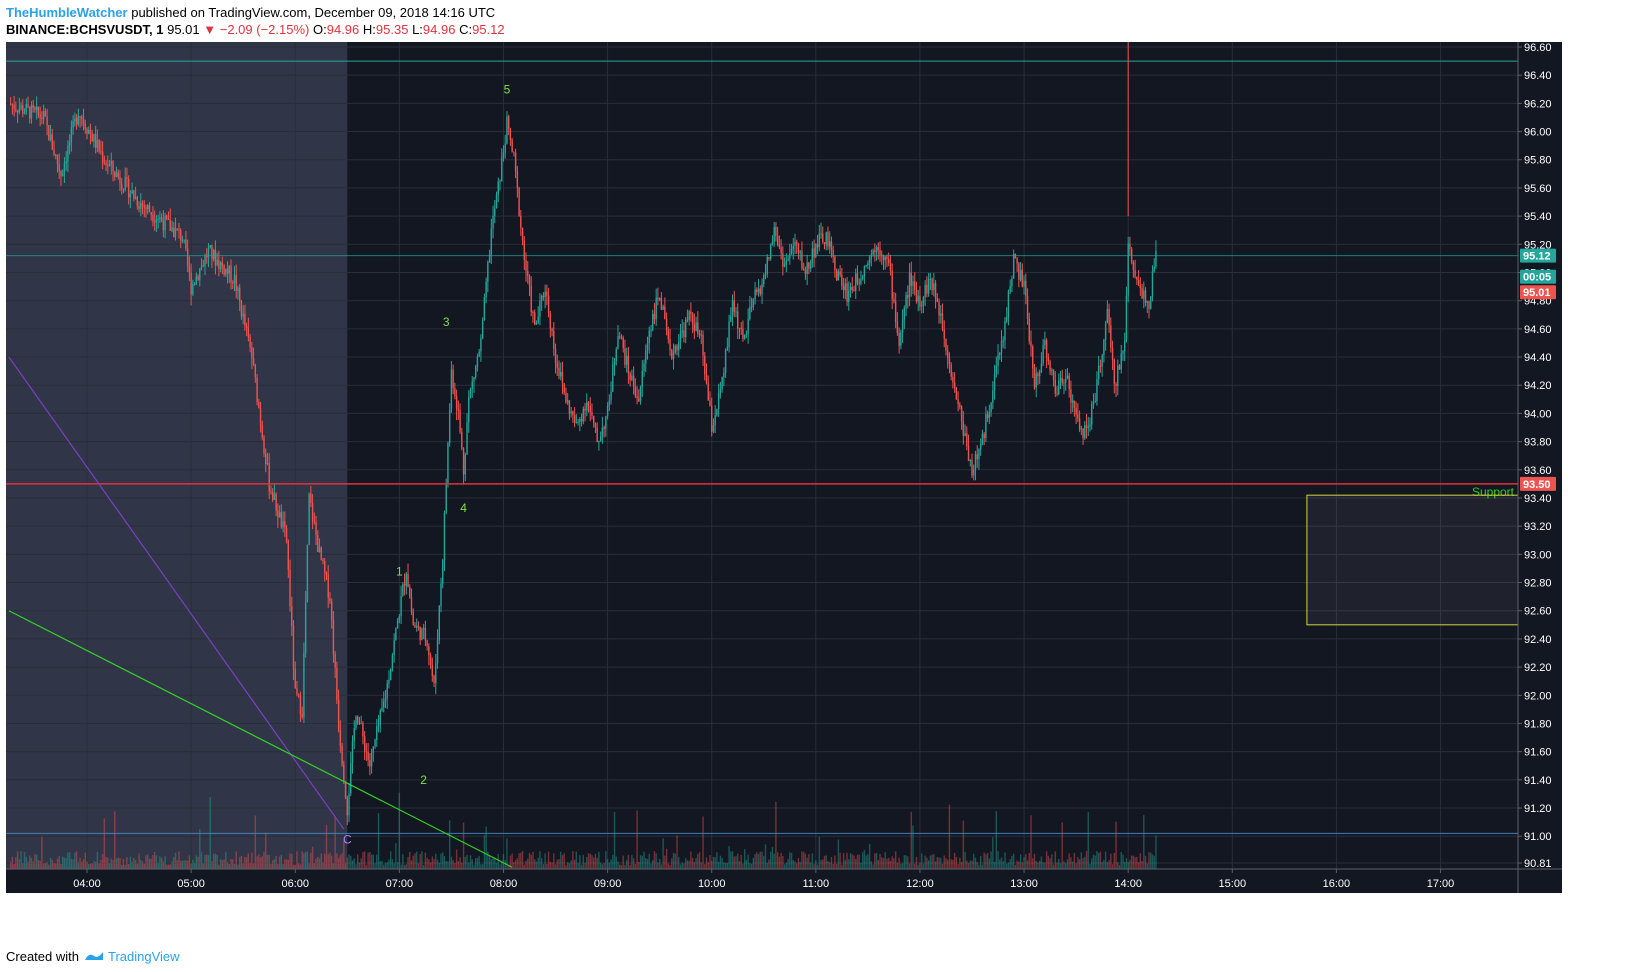 The height and width of the screenshot is (972, 1641). I want to click on tradingview-brand: TradingView, so click(144, 956).